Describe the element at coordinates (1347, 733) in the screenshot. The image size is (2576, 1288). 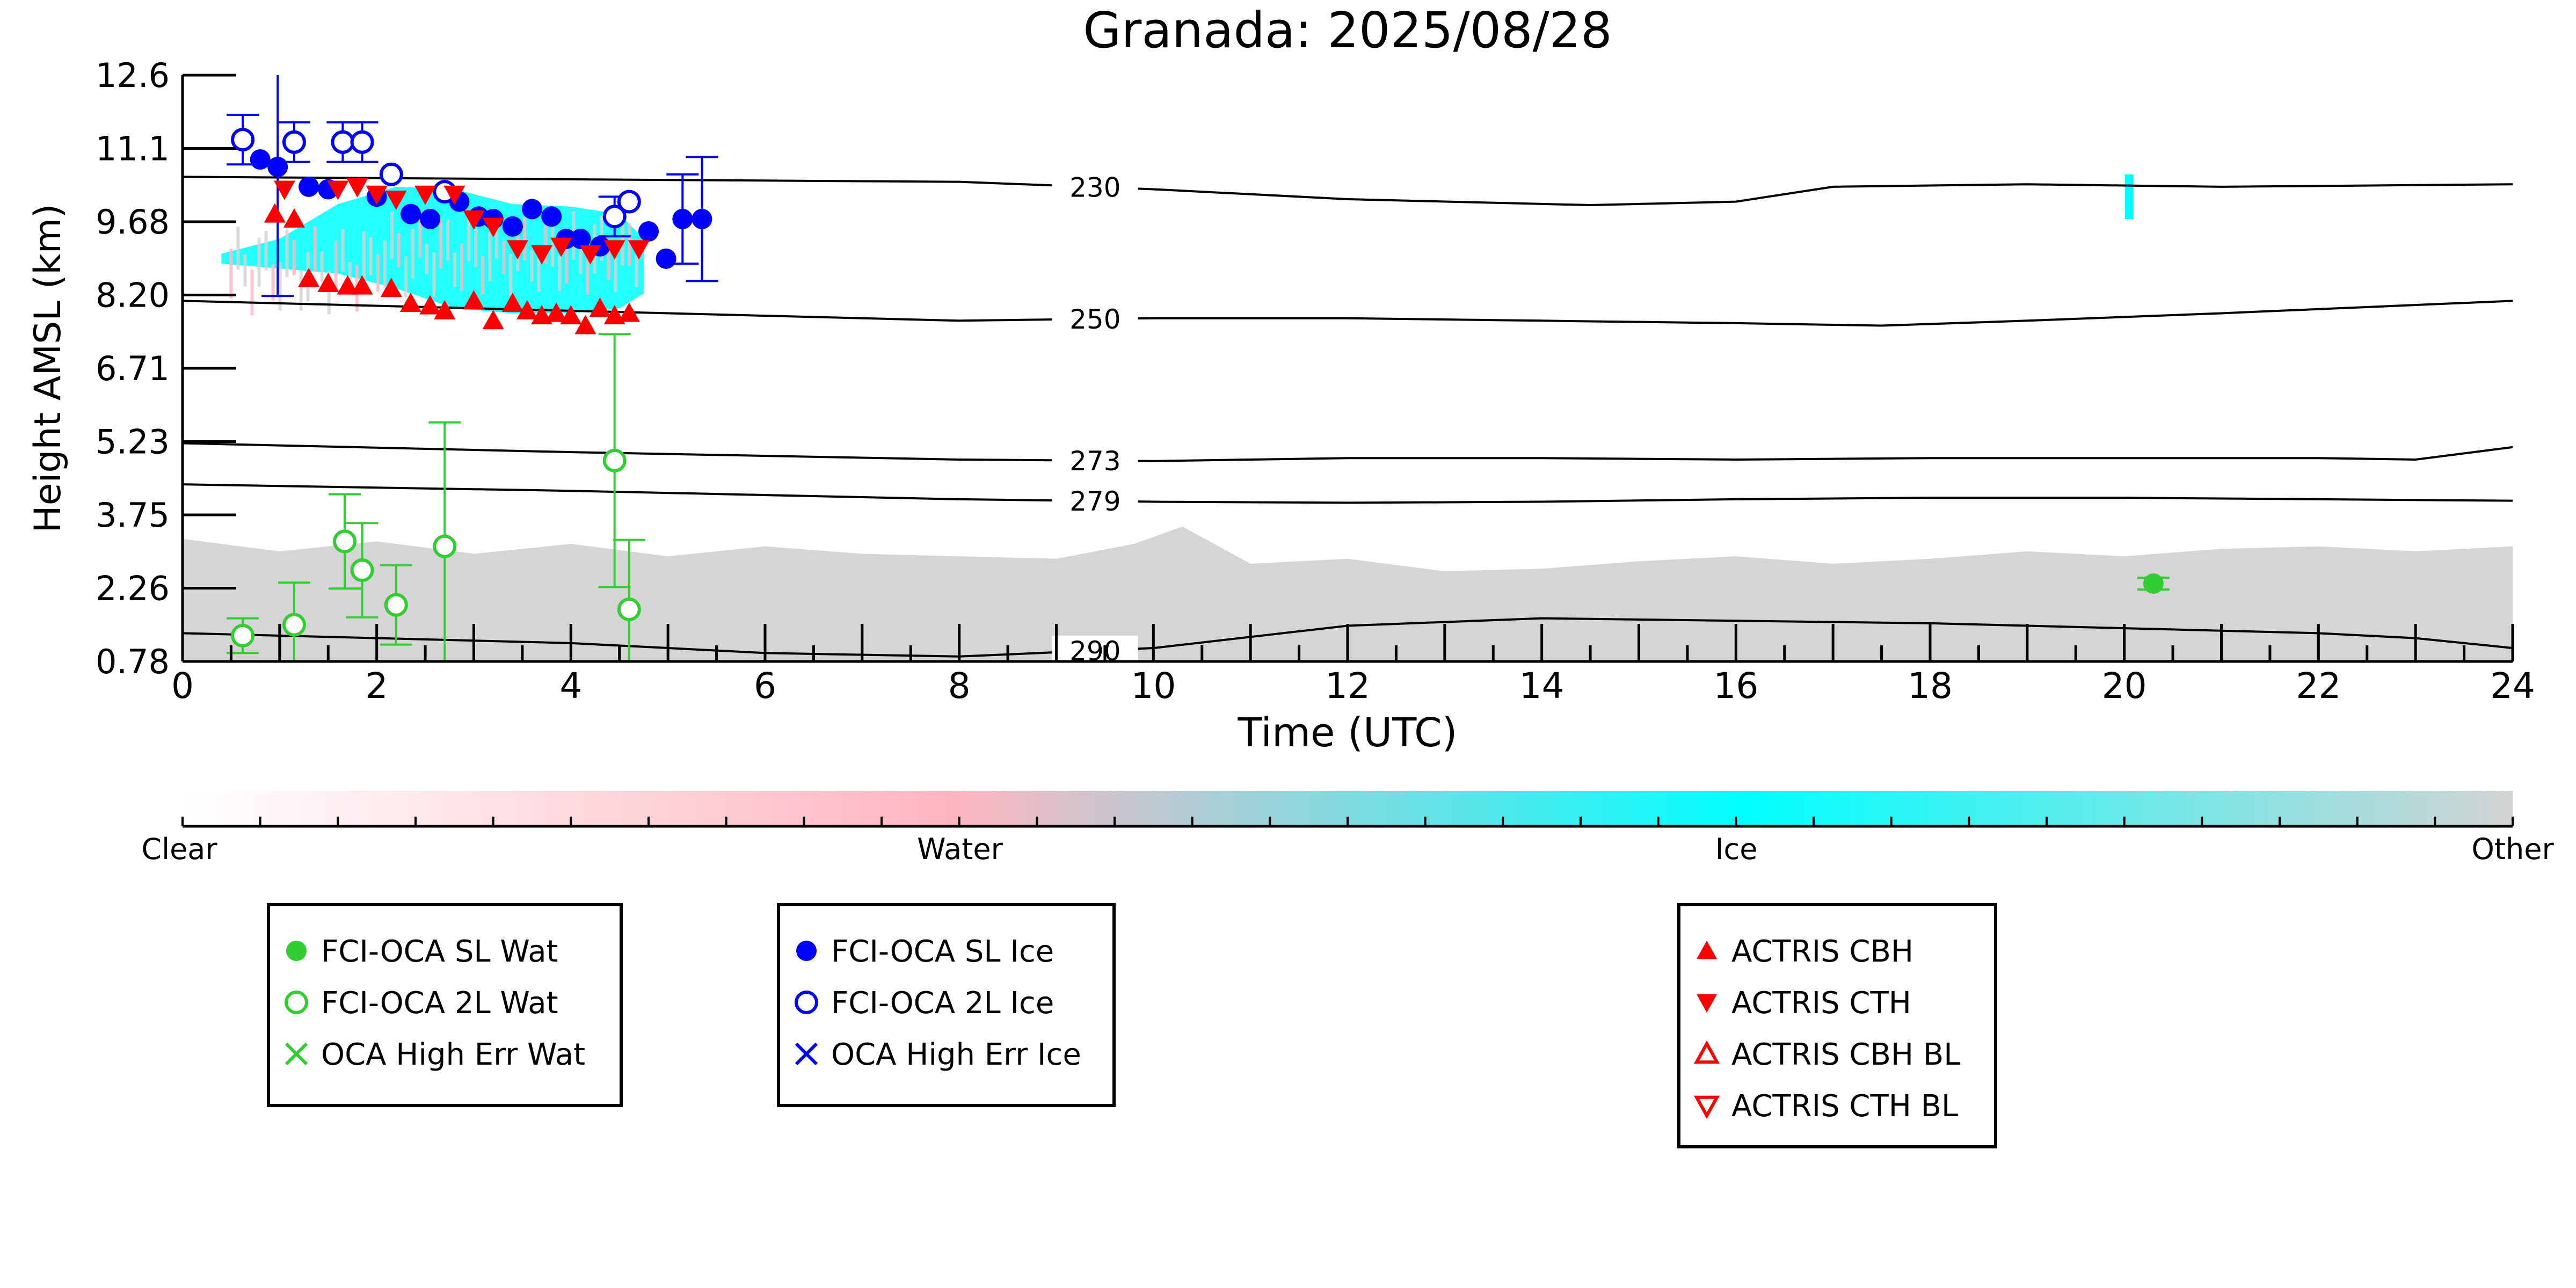
I see `x-axis-label: Time (UTC)` at that location.